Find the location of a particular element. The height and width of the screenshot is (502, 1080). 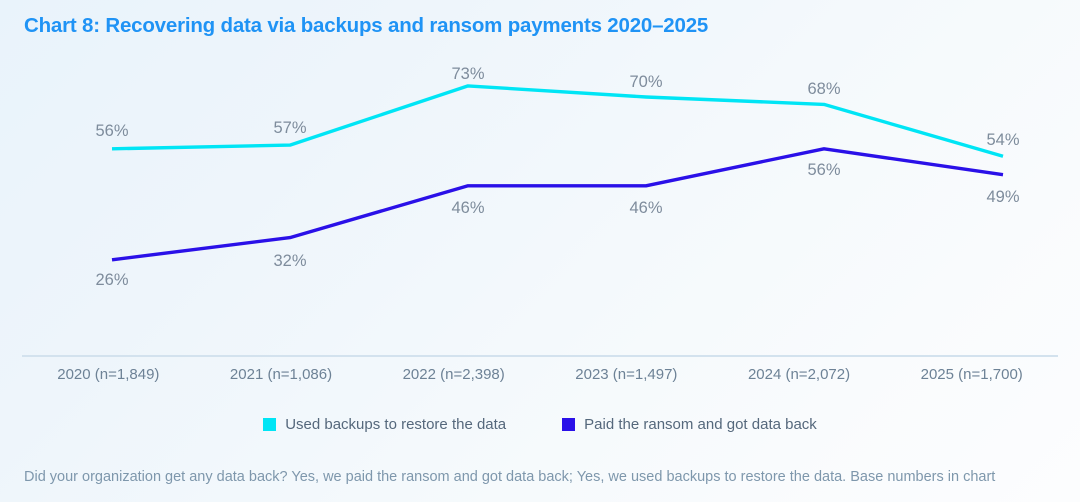

x-tick-label-2025: 2025 (n=1,700) is located at coordinates (971, 374).